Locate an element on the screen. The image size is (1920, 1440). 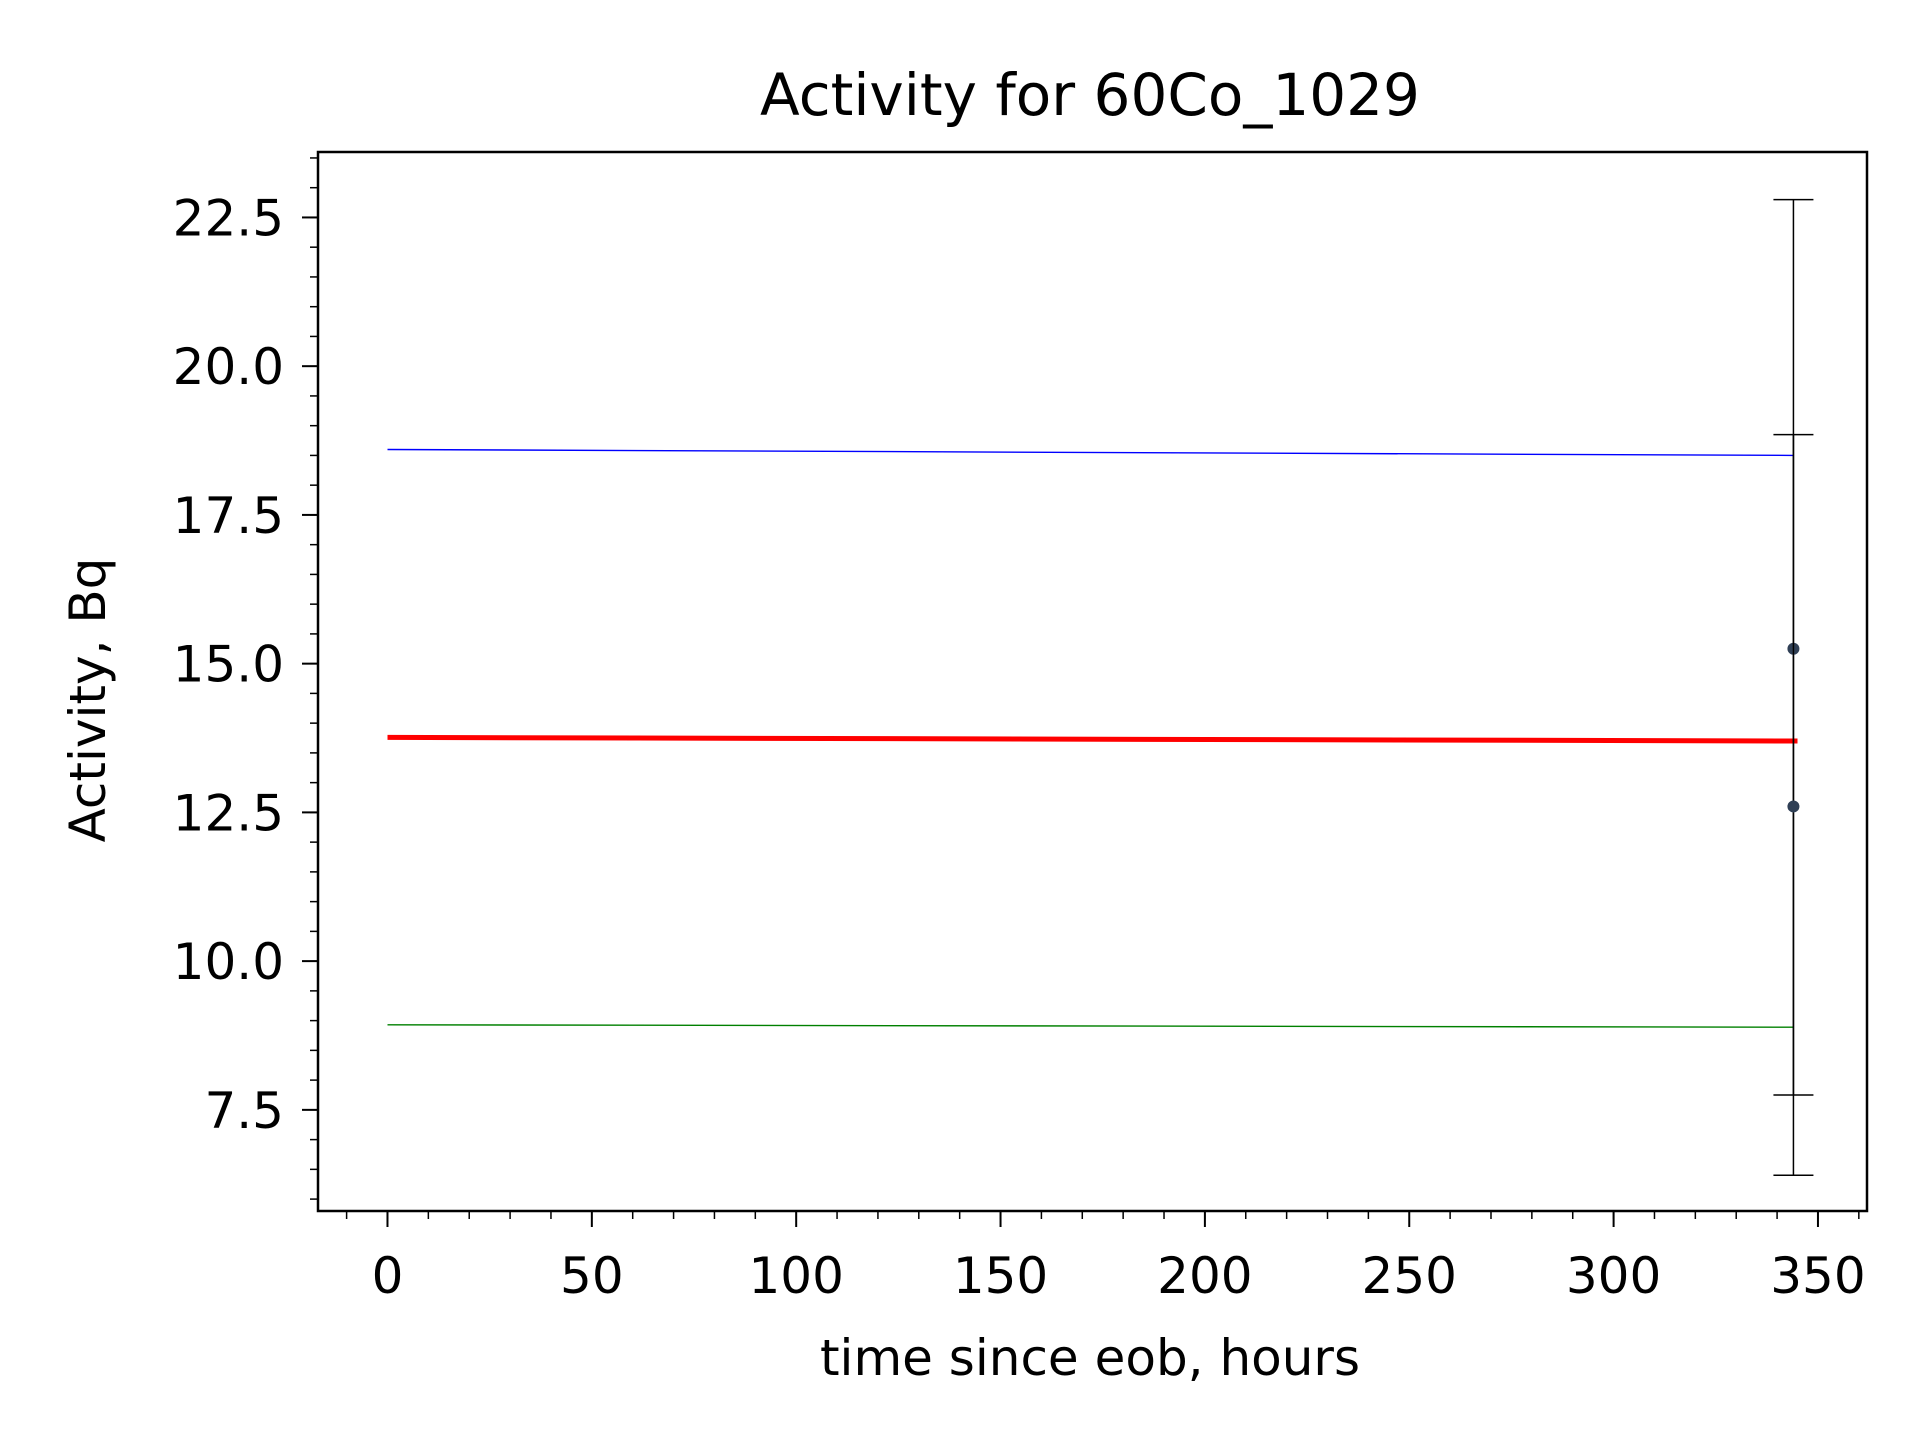
y-tick-label: 10.0 is located at coordinates (228, 962).